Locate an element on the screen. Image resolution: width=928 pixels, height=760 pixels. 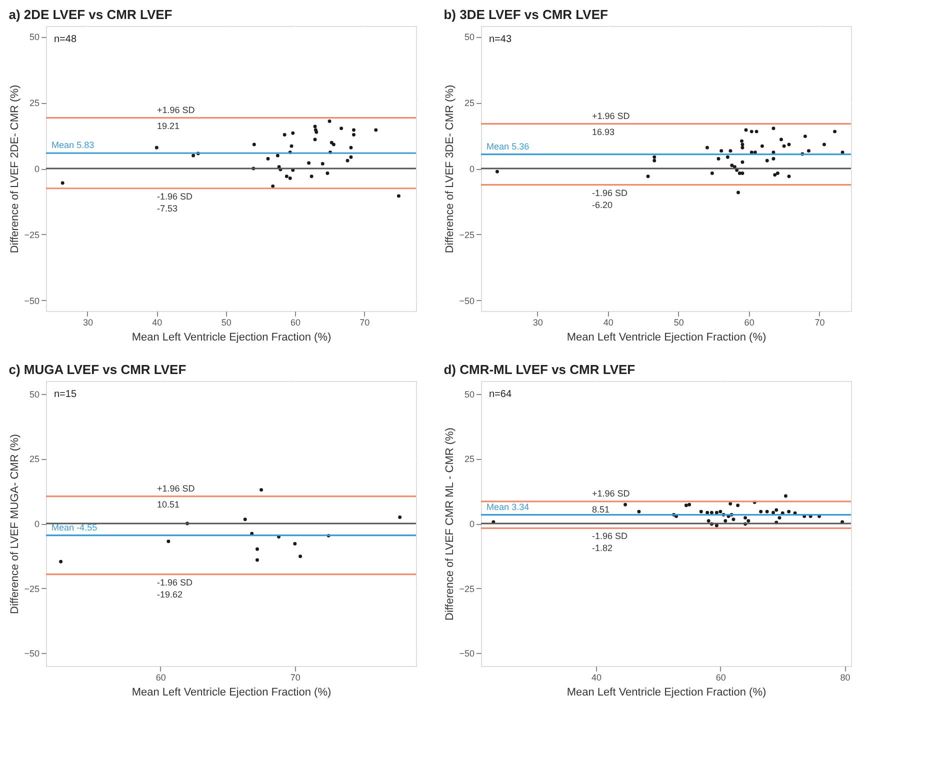
ref-line-label: +1.96 SD 8.51 is located at coordinates (611, 501).